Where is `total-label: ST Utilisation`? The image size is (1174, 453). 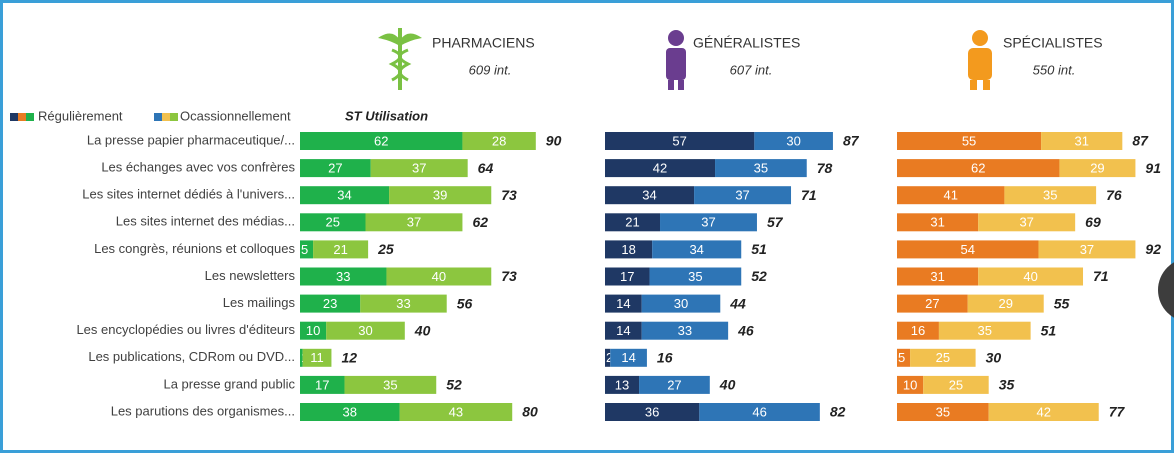
total-label: ST Utilisation is located at coordinates (386, 115).